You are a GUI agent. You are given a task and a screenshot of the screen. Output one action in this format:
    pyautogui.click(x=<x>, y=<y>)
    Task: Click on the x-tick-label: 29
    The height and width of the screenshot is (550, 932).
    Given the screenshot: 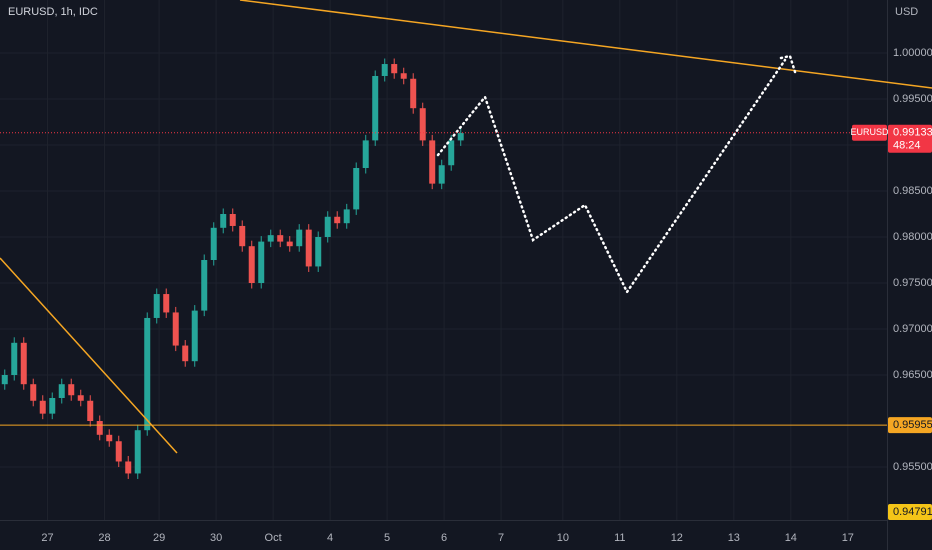 What is the action you would take?
    pyautogui.click(x=159, y=538)
    